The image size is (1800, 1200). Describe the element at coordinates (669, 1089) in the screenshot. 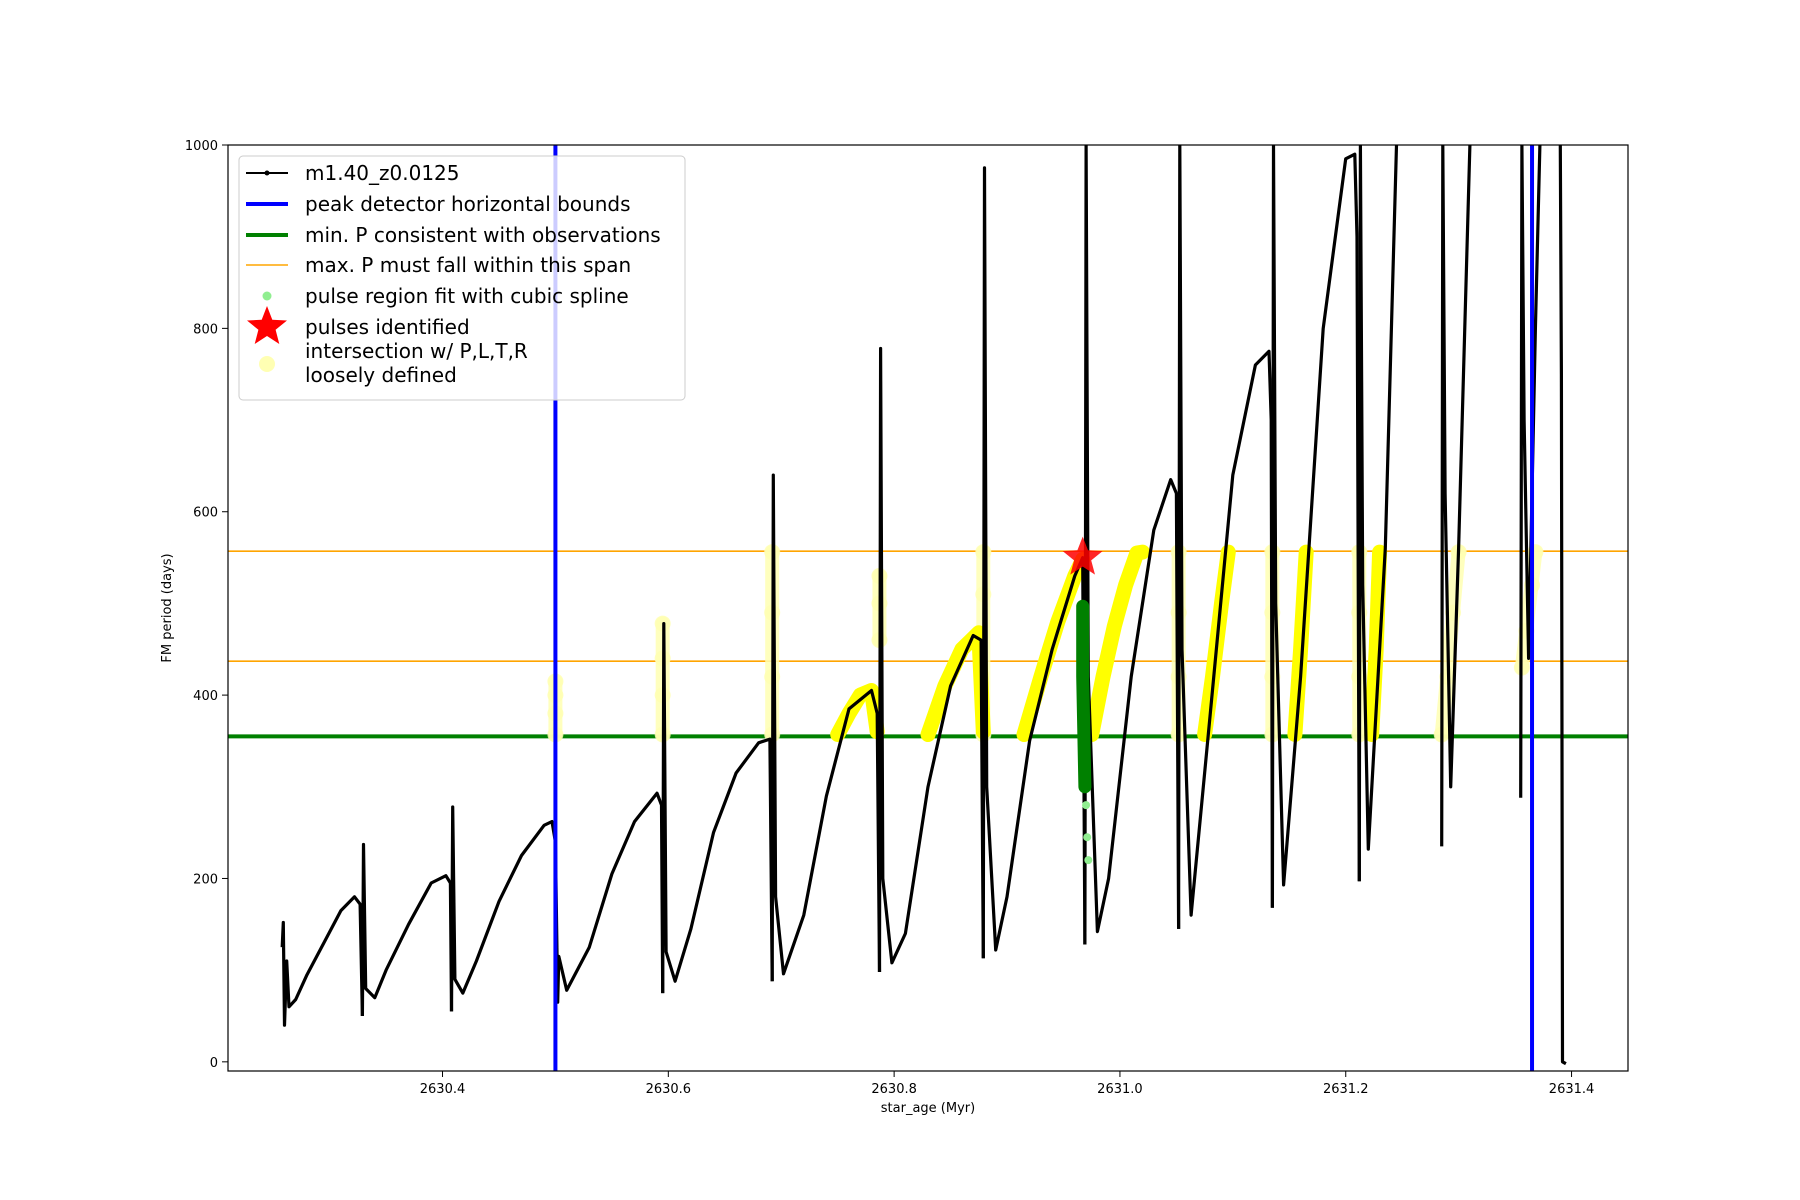

I see `x-tick-label: 2630.6` at that location.